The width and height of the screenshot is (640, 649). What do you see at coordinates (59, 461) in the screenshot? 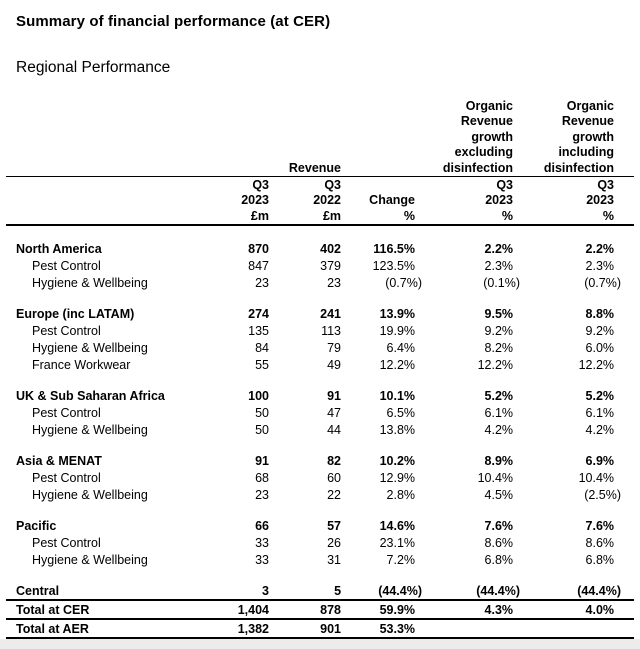
I see `row-label: Asia & MENAT` at bounding box center [59, 461].